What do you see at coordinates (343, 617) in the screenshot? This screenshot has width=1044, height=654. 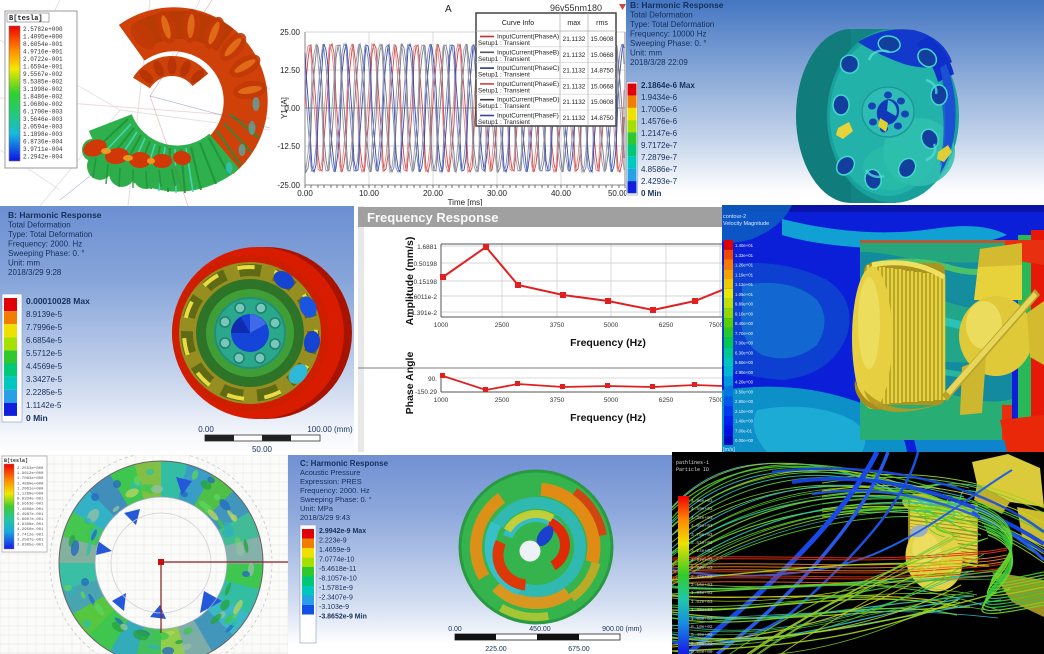 I see `svg-text: -3.8652e-9 Min` at bounding box center [343, 617].